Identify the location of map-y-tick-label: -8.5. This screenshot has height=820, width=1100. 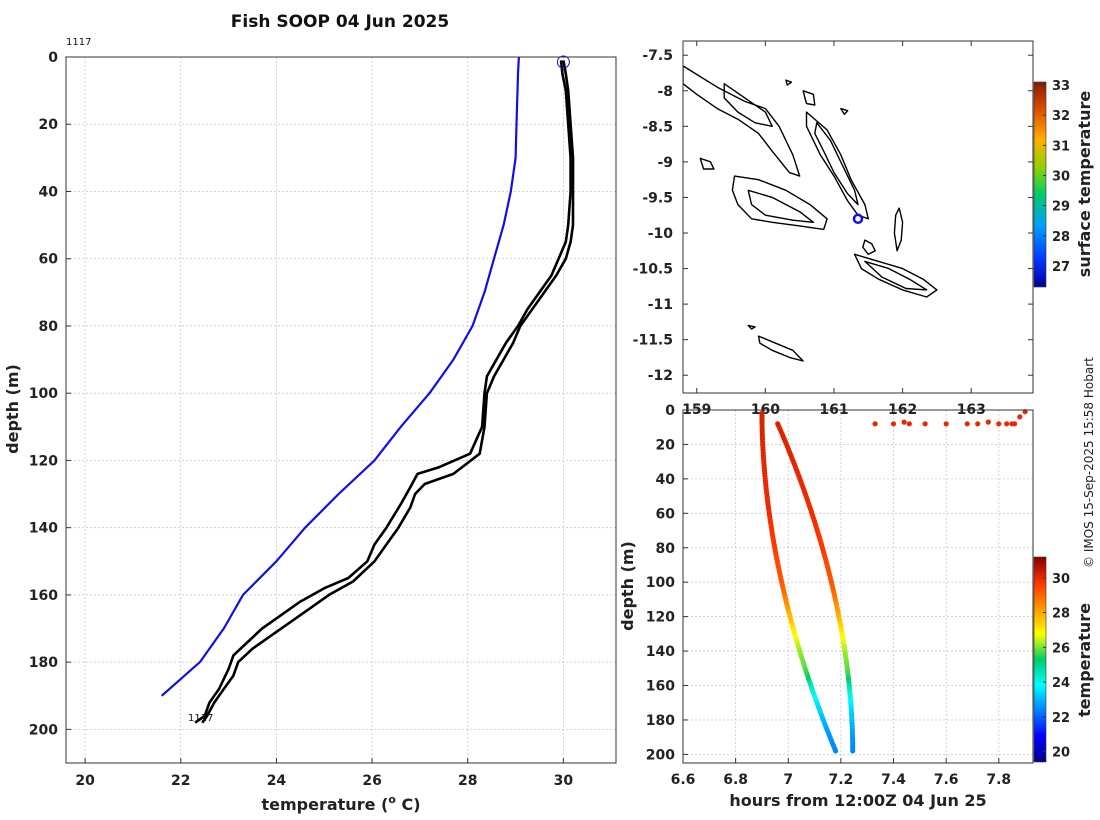
(657, 127).